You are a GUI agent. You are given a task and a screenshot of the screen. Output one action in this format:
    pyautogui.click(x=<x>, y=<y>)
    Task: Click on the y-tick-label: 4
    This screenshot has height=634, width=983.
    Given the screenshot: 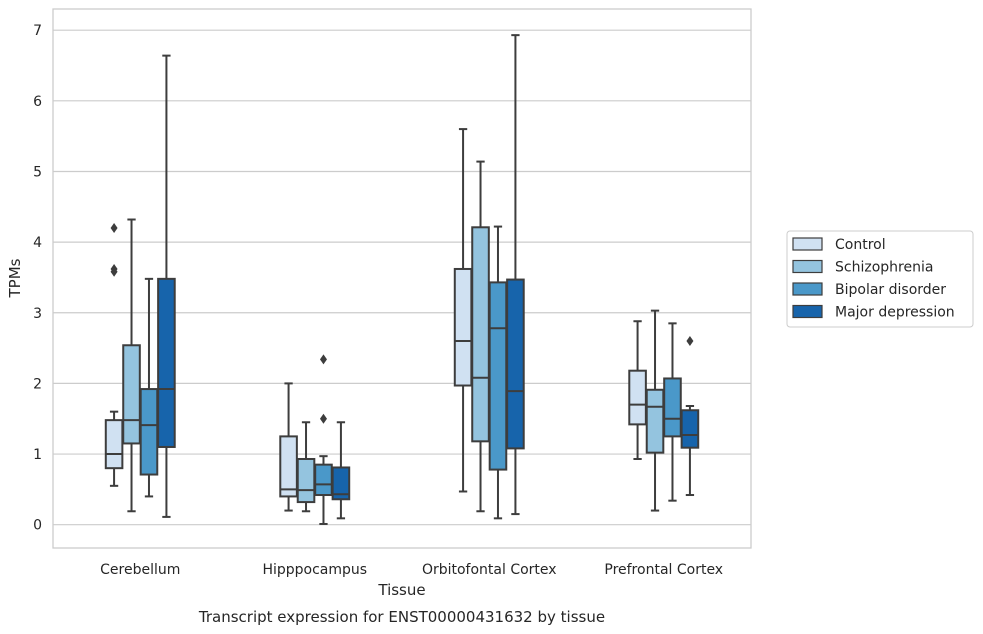 What is the action you would take?
    pyautogui.click(x=37, y=243)
    